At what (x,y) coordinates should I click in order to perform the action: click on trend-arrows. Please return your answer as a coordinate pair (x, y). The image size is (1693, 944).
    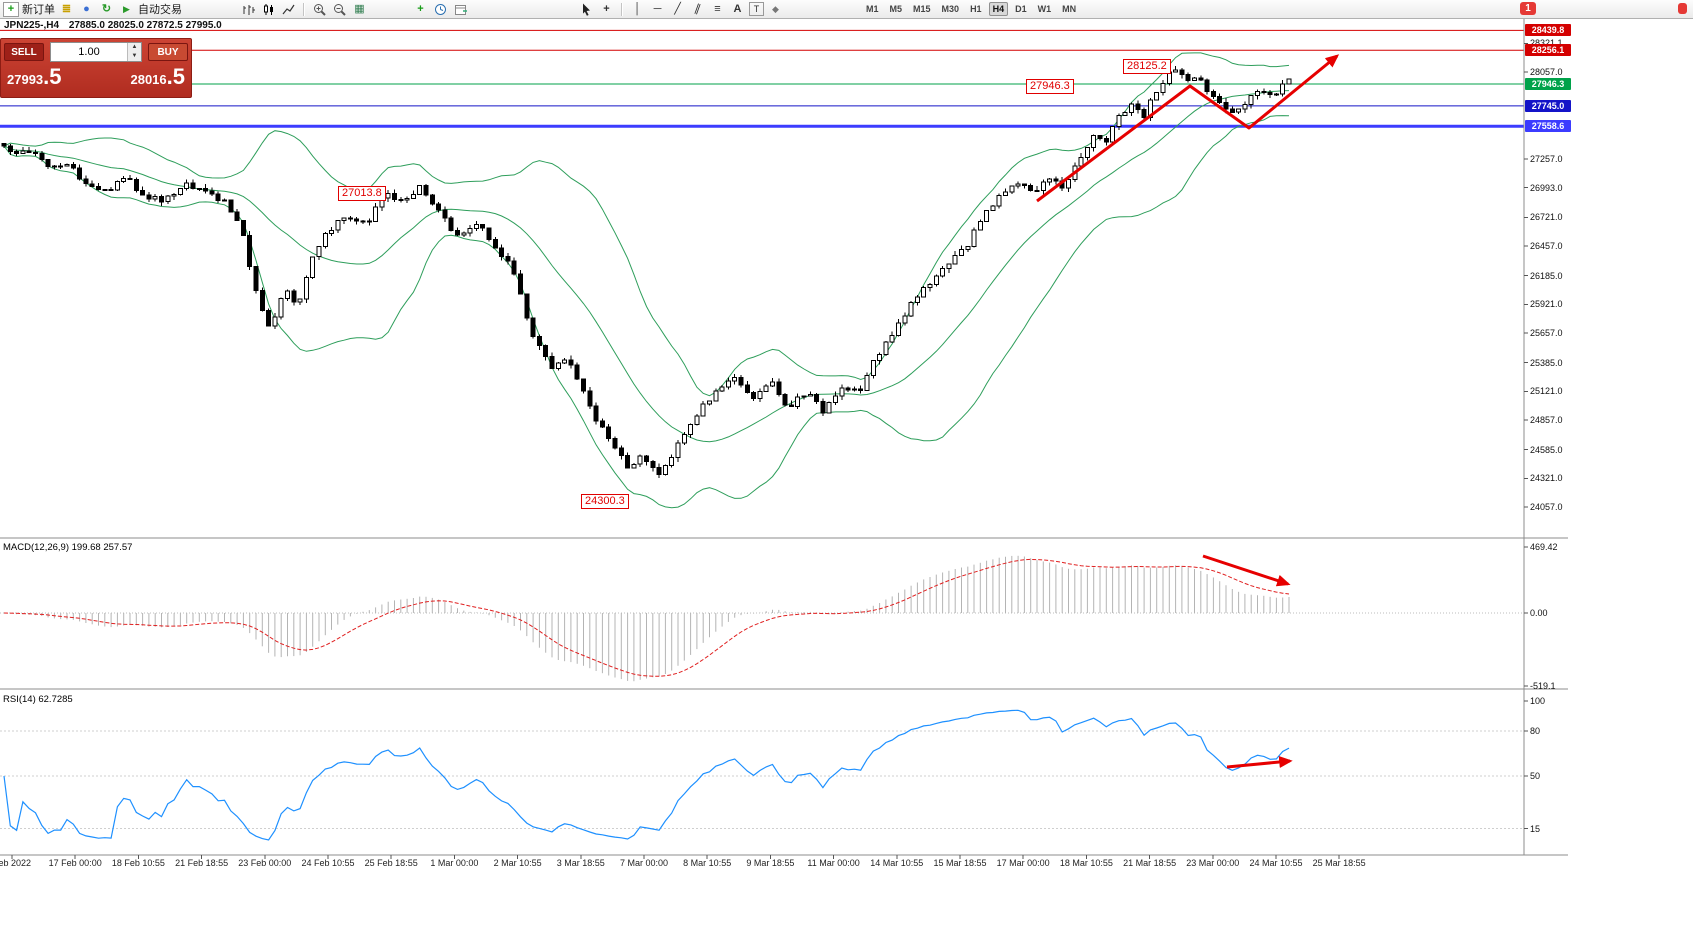
    Looking at the image, I should click on (1188, 411).